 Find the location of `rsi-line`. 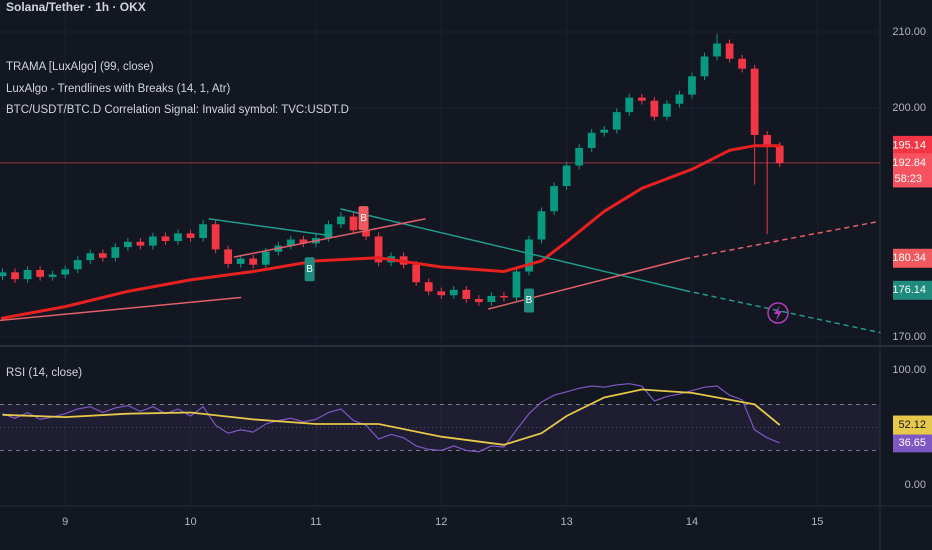

rsi-line is located at coordinates (391, 418).